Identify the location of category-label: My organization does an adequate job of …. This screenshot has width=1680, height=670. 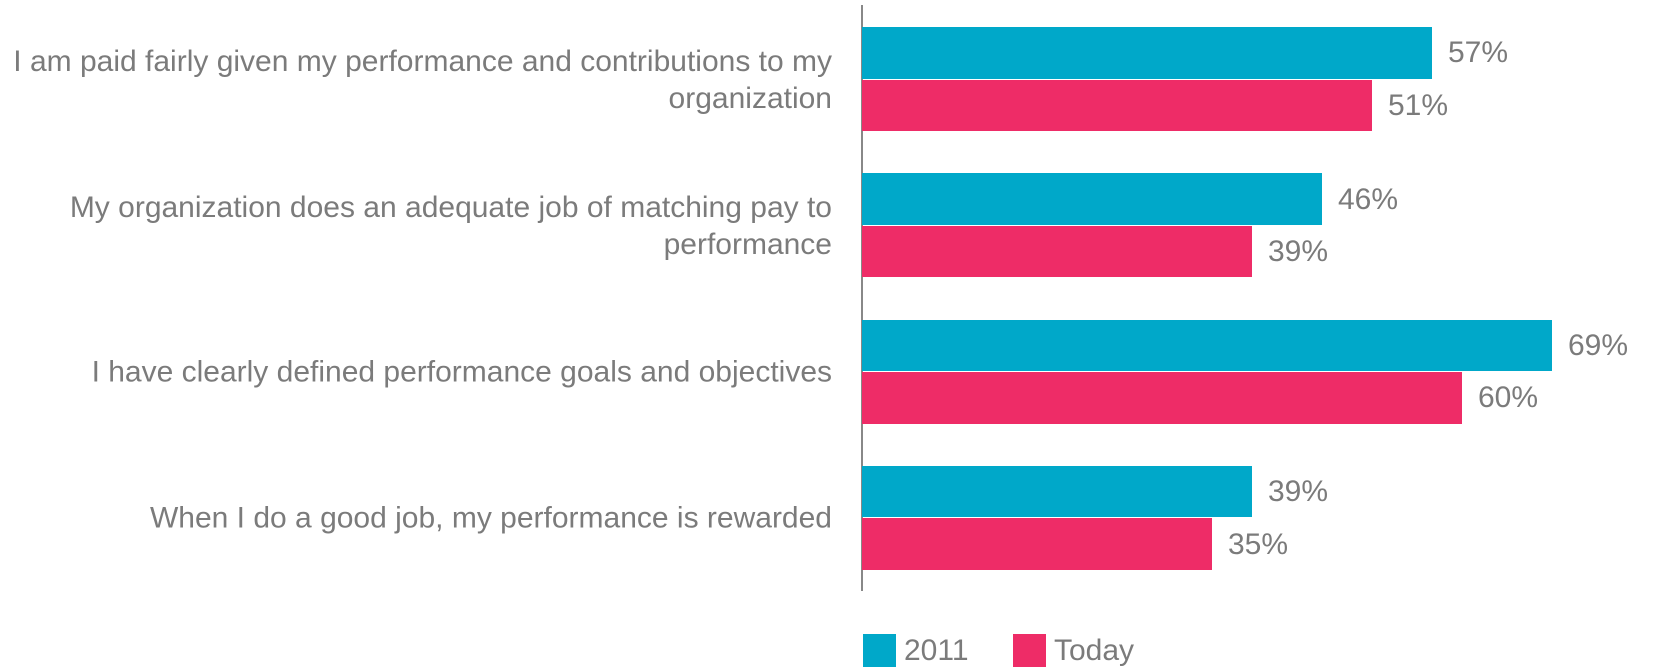
(450, 225).